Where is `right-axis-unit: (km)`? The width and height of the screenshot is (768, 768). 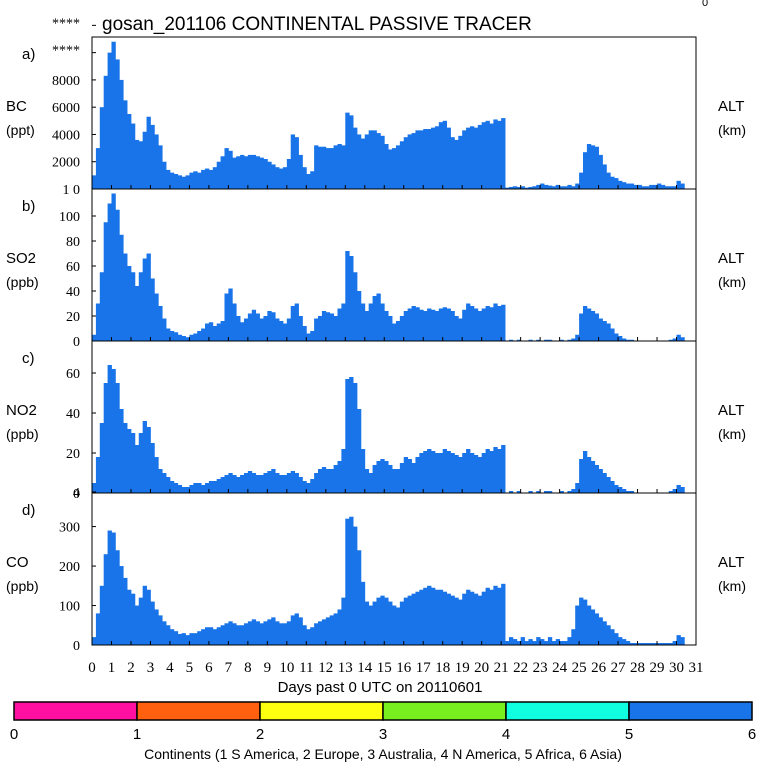
right-axis-unit: (km) is located at coordinates (732, 282).